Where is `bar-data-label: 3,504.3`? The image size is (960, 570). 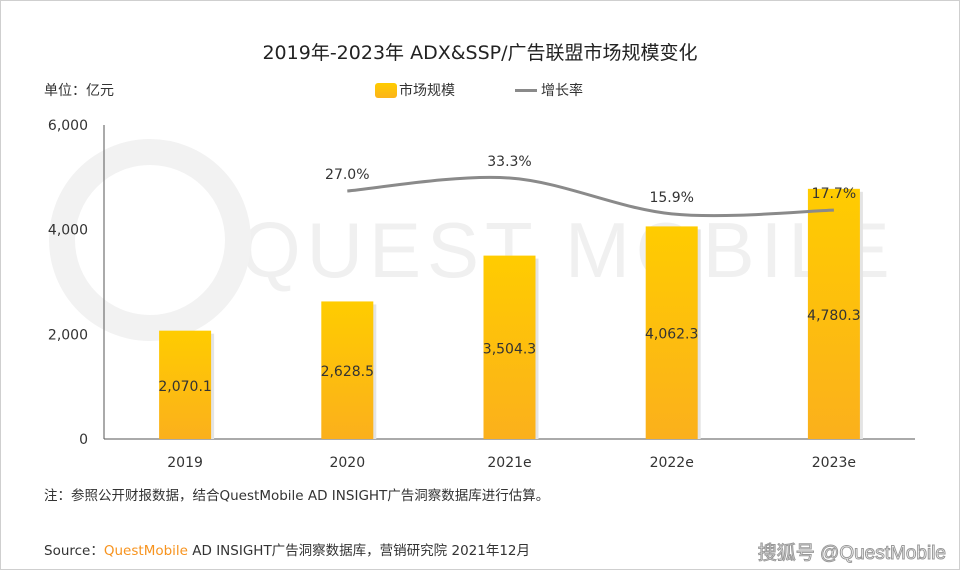
bar-data-label: 3,504.3 is located at coordinates (509, 349).